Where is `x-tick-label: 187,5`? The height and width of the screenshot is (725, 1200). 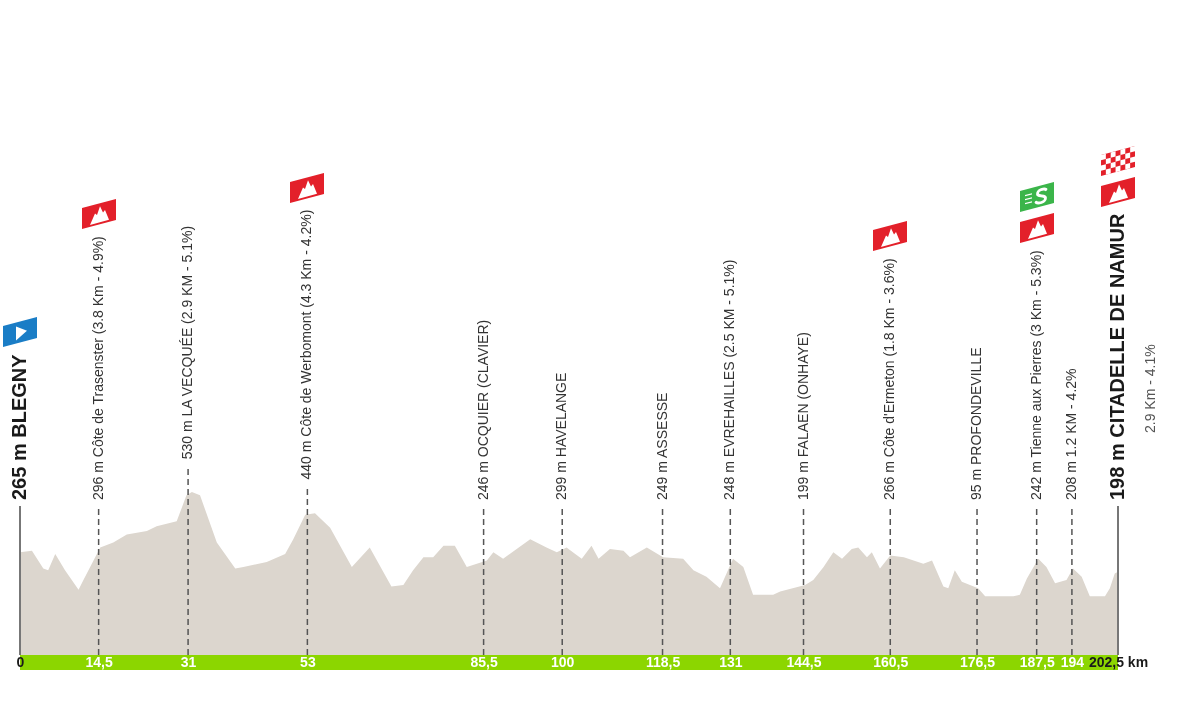 x-tick-label: 187,5 is located at coordinates (1037, 662).